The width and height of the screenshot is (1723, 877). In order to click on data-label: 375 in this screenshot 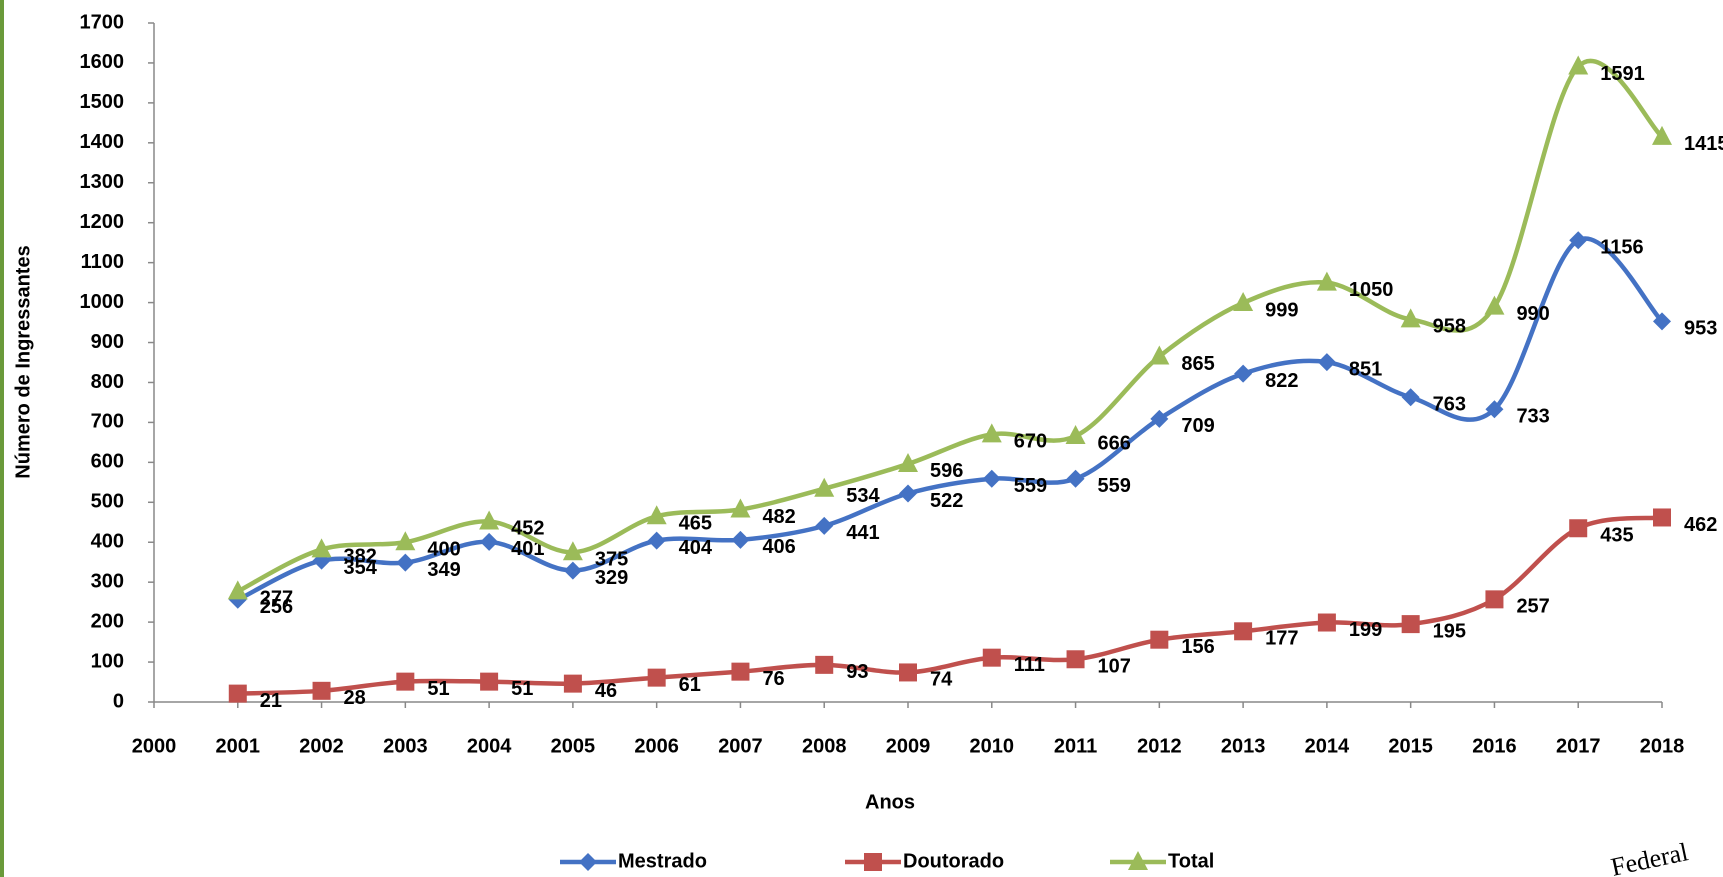, I will do `click(611, 560)`.